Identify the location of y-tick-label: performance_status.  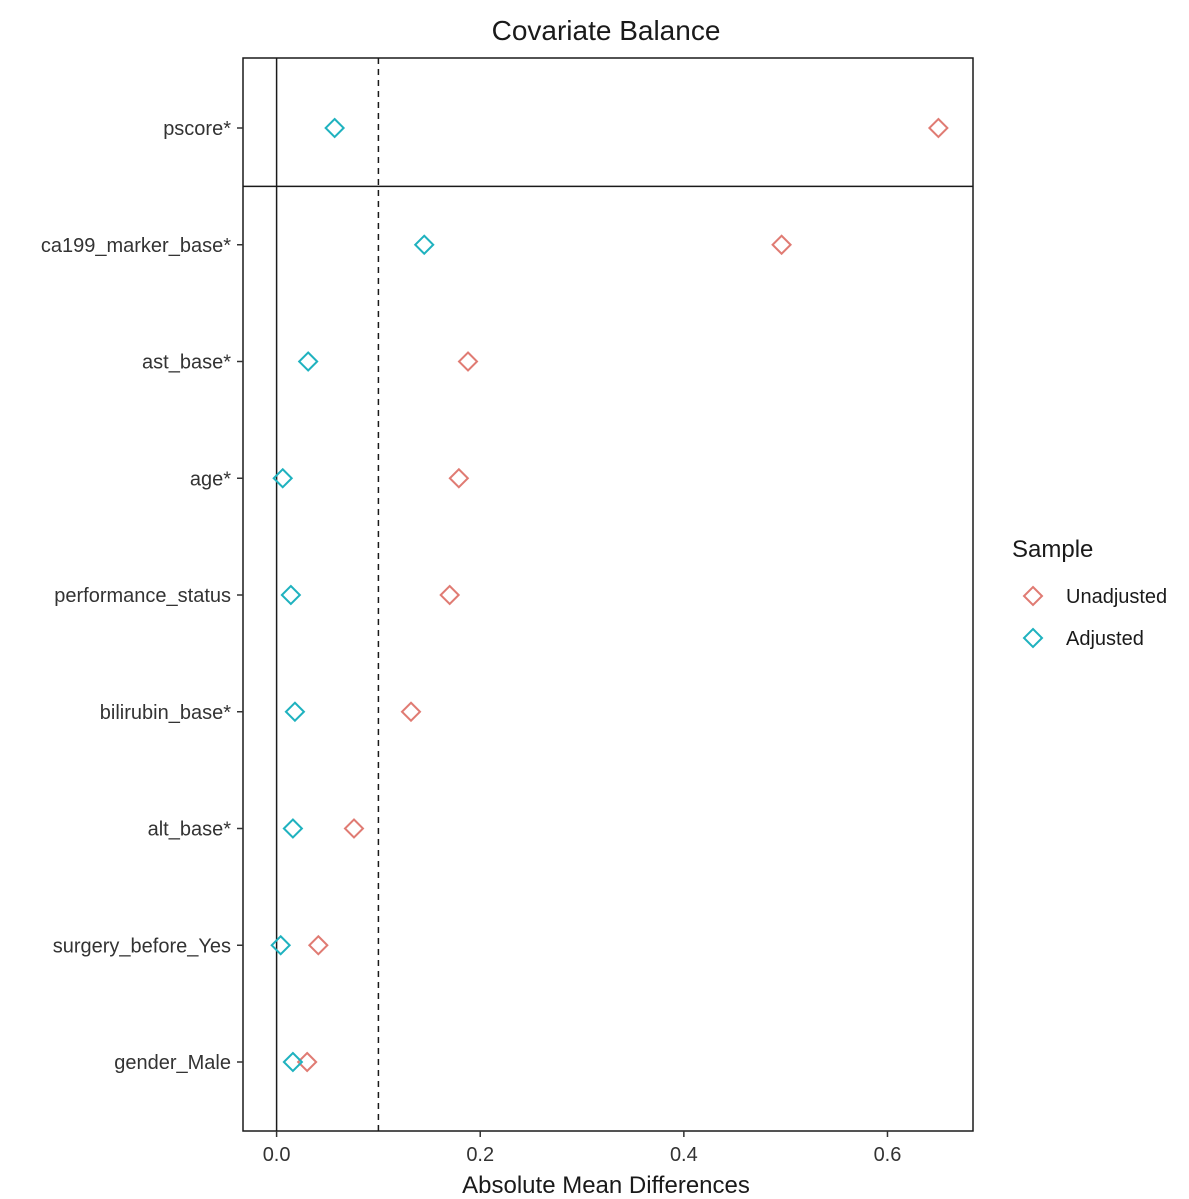
(142, 596).